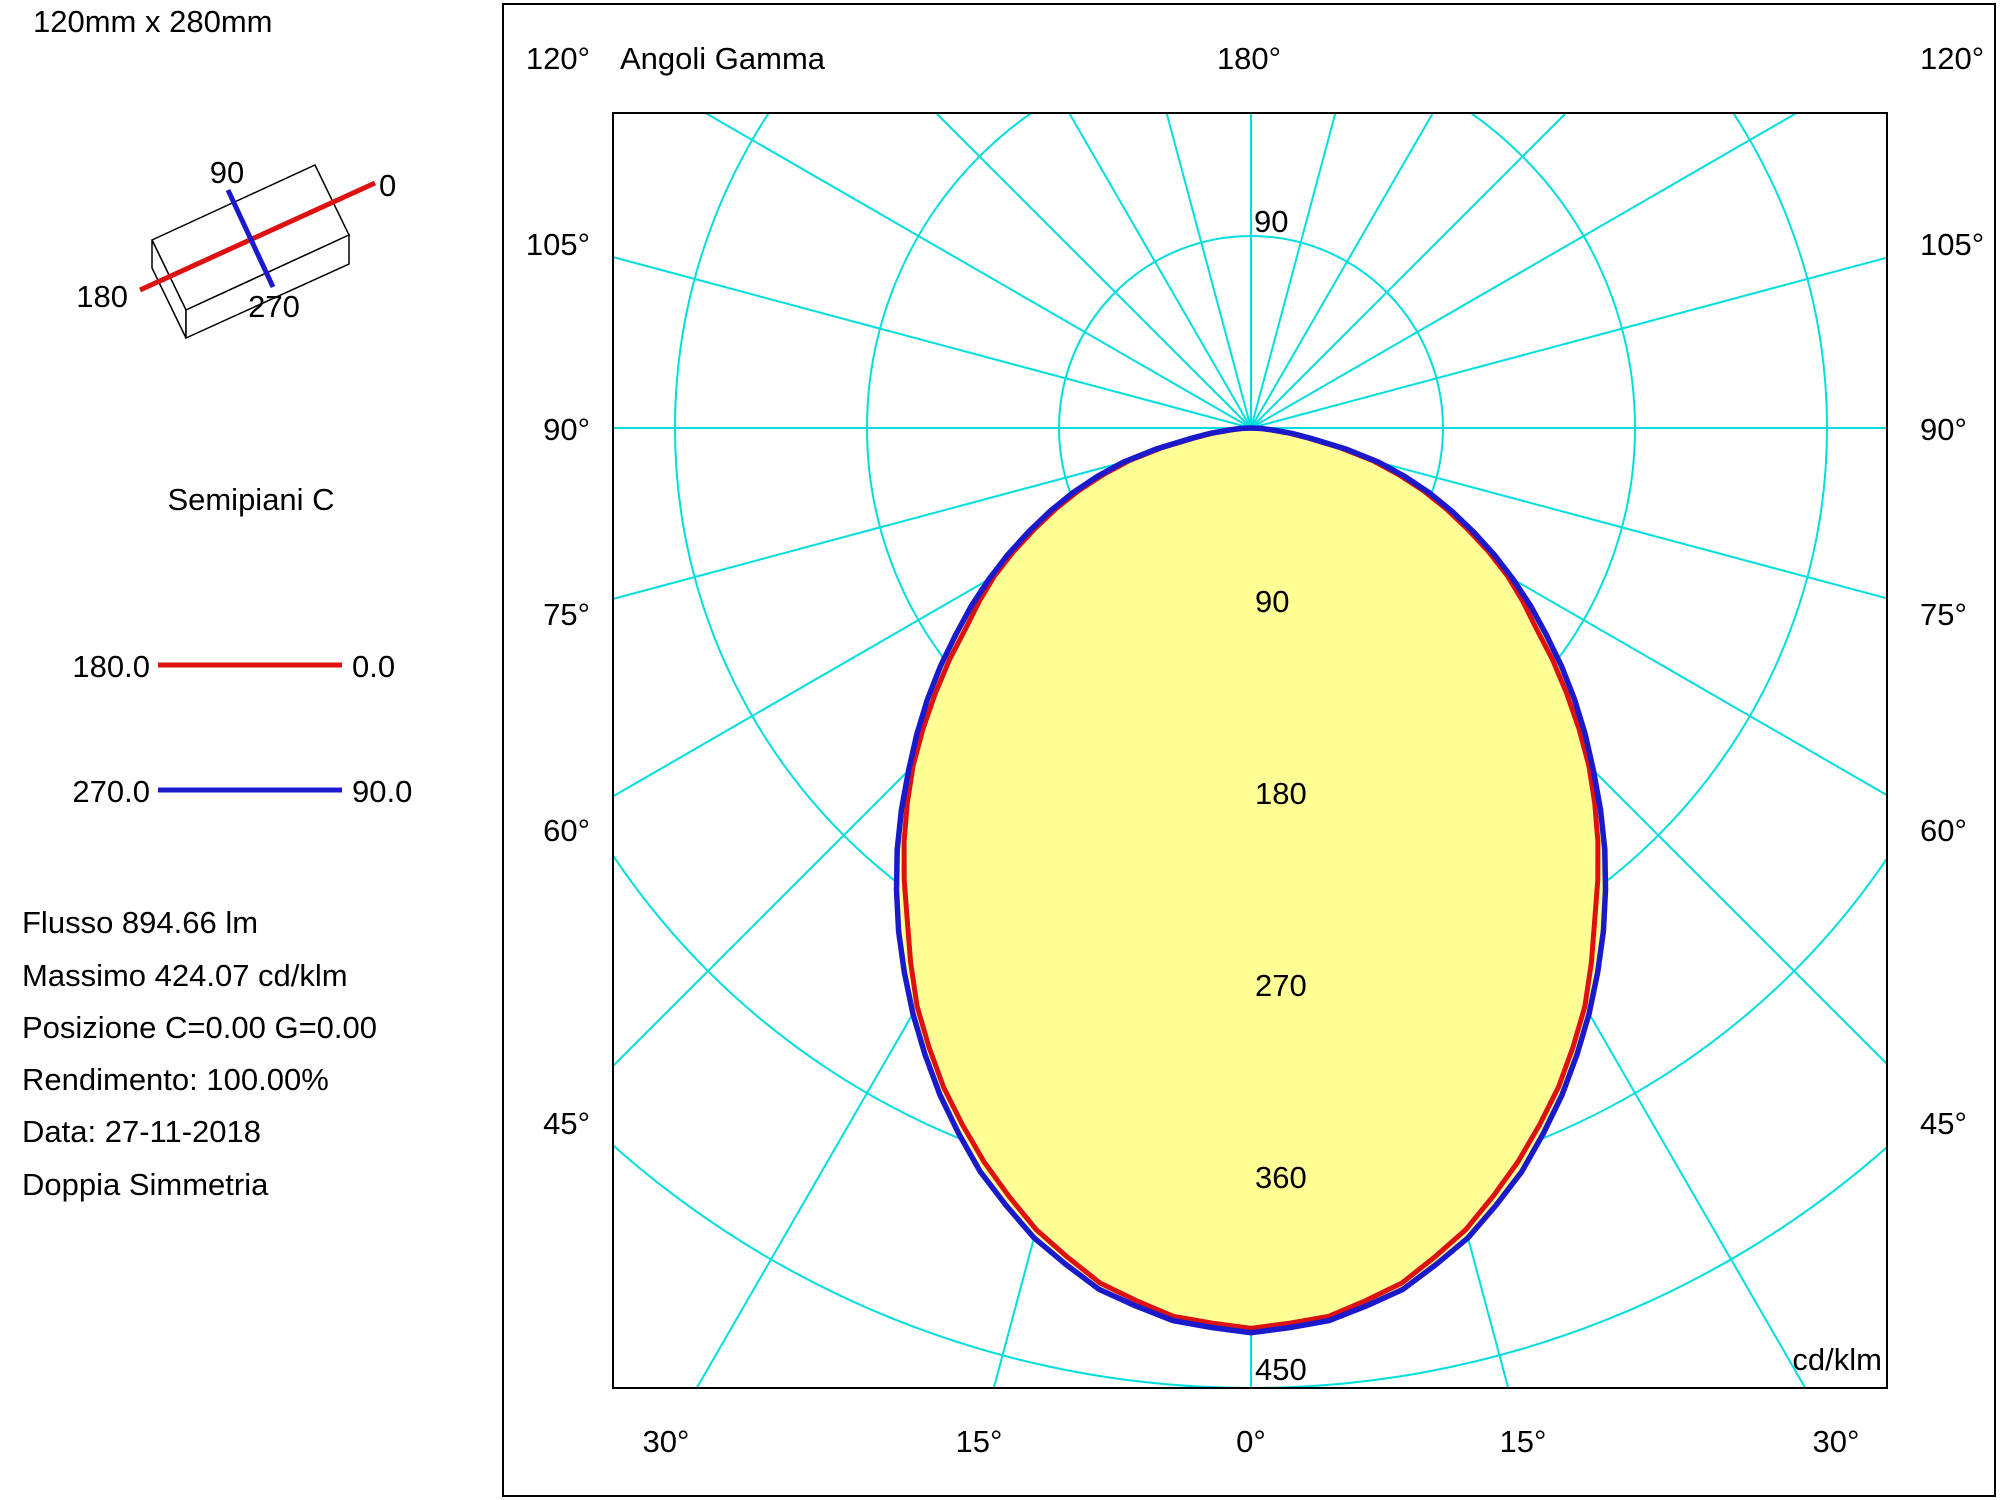  Describe the element at coordinates (1943, 830) in the screenshot. I see `angle-label-right: 60°` at that location.